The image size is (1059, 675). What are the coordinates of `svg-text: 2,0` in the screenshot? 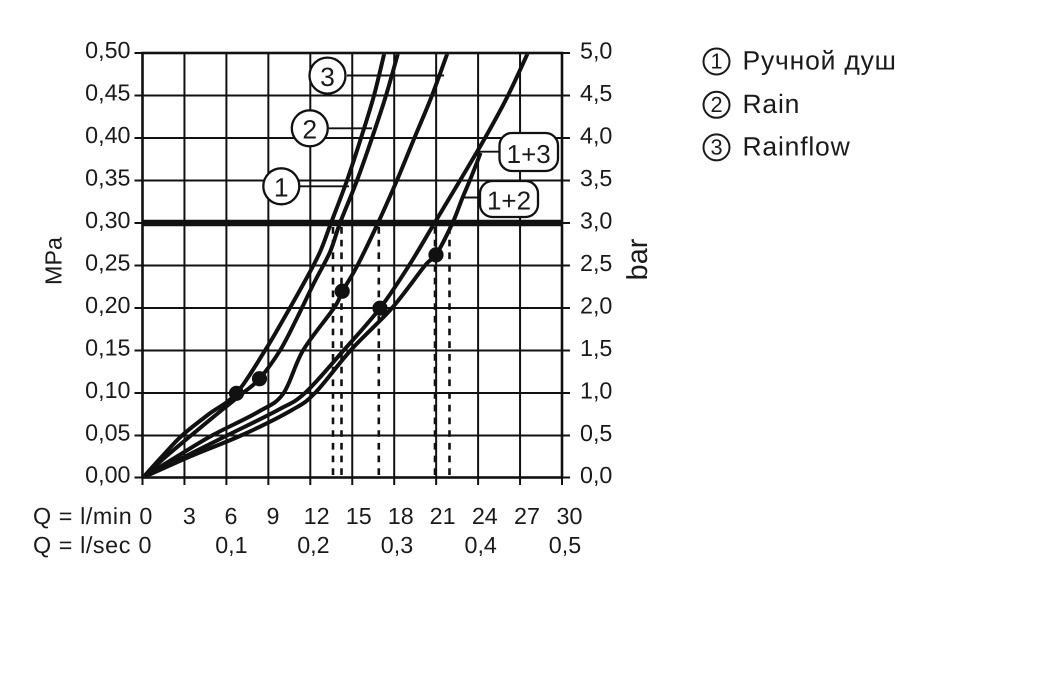 It's located at (596, 305).